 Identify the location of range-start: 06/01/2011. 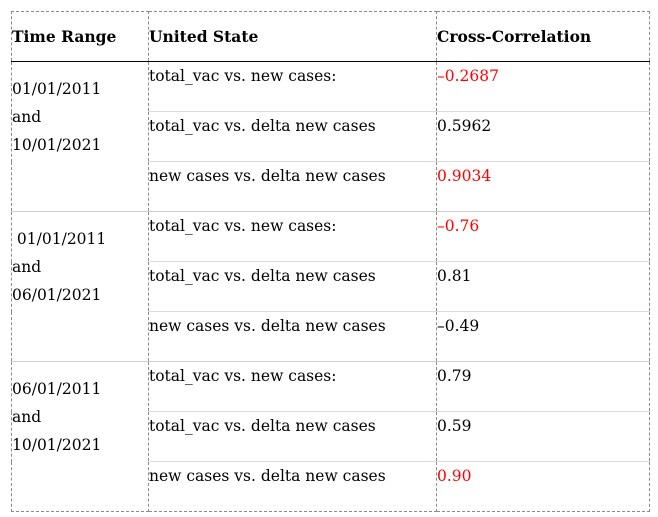
(57, 389).